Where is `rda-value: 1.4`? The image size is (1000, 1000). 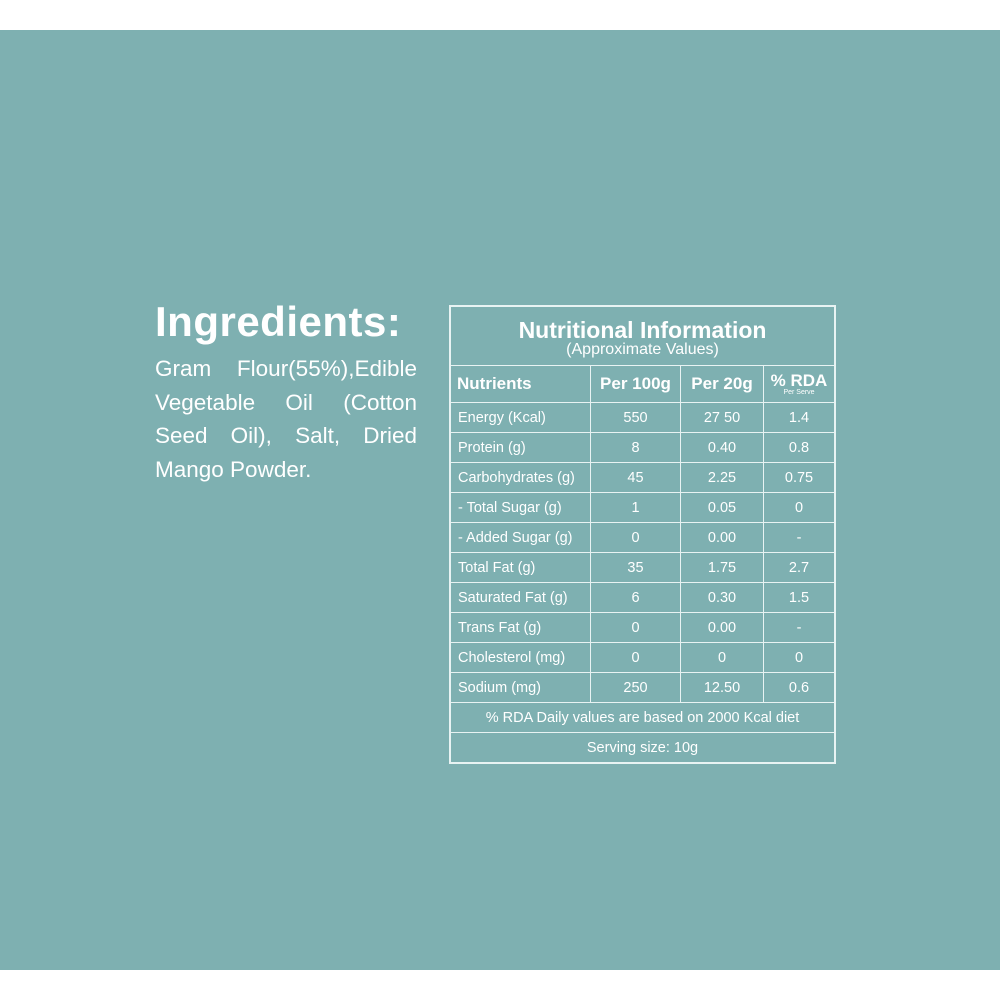 rda-value: 1.4 is located at coordinates (799, 417).